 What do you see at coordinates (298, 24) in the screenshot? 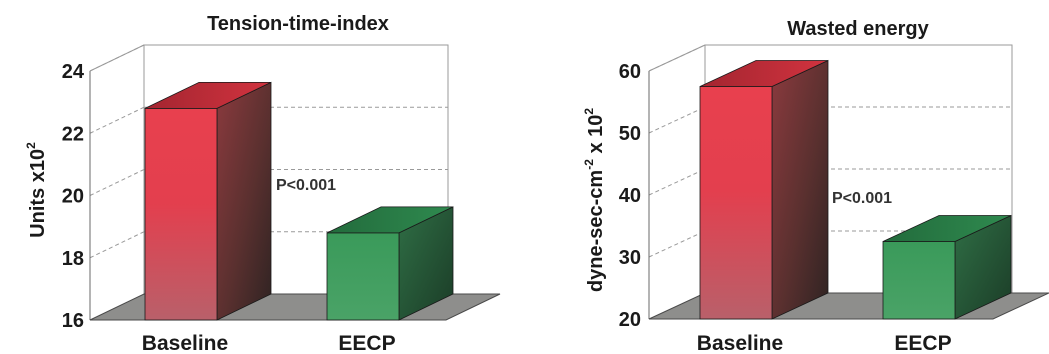
I see `chart-title: Tension-time-index` at bounding box center [298, 24].